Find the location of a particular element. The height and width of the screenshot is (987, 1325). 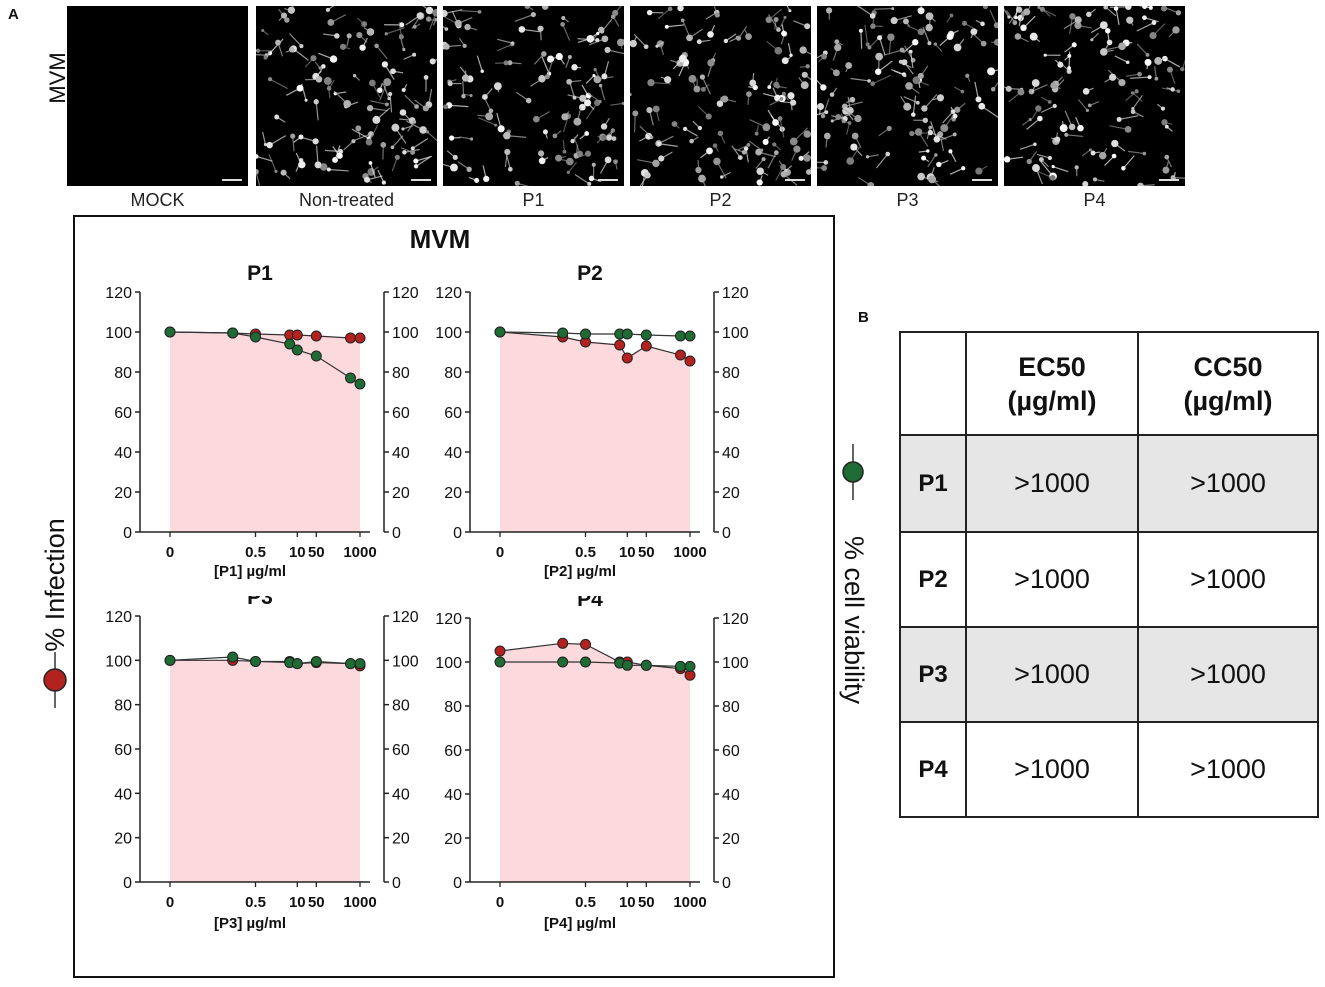

x-tick-label: 0 is located at coordinates (170, 902).